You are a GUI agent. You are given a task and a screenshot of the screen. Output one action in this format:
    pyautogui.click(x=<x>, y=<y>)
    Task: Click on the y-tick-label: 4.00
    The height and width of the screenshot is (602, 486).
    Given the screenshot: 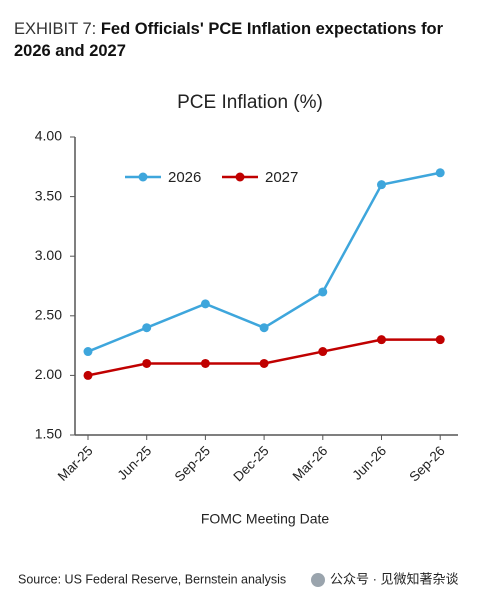 What is the action you would take?
    pyautogui.click(x=48, y=136)
    